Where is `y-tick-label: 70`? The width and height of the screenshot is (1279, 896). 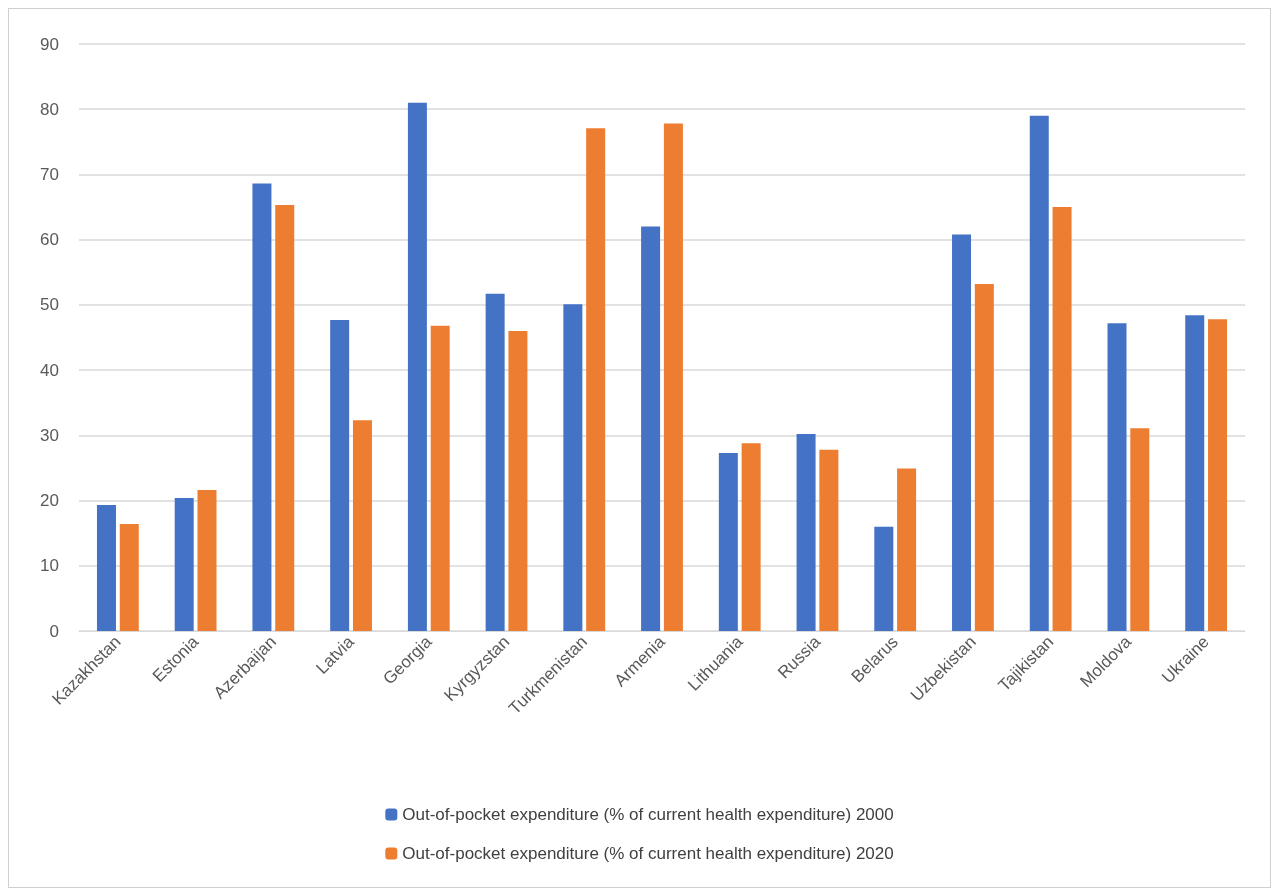
y-tick-label: 70 is located at coordinates (49, 174).